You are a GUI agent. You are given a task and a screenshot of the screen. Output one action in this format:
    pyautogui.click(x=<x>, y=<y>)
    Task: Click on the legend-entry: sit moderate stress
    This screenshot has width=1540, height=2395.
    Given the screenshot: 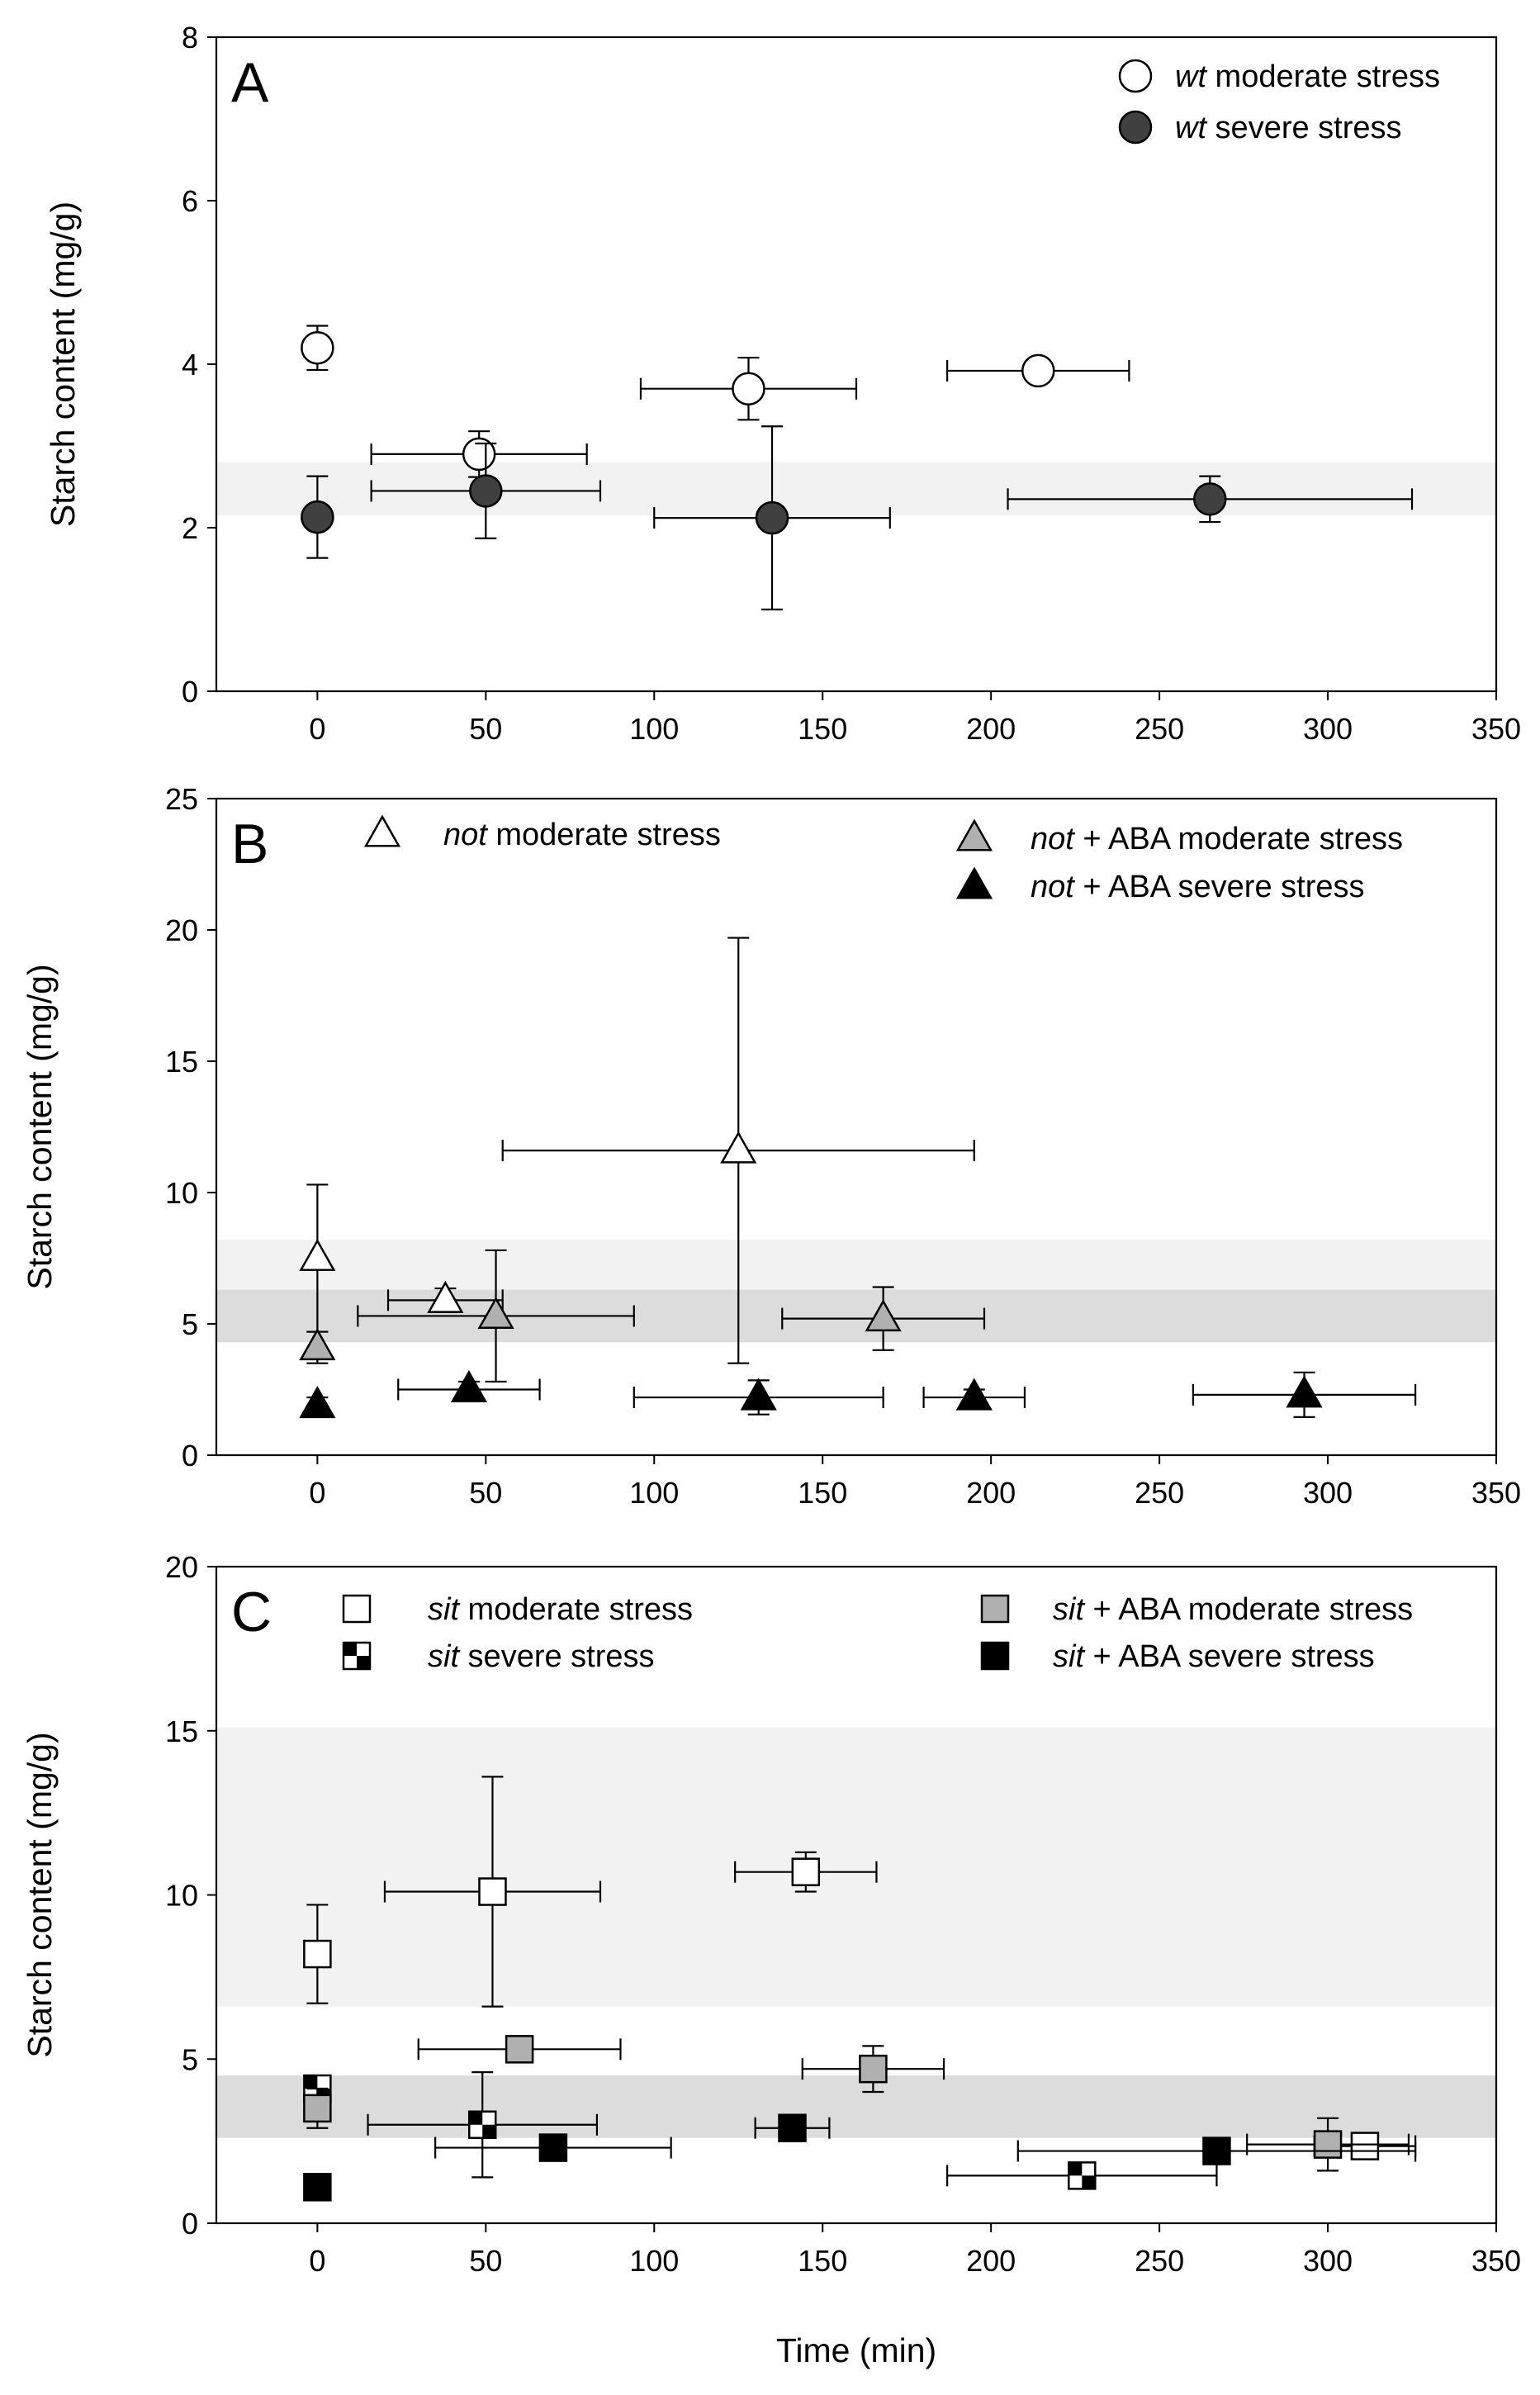 What is the action you would take?
    pyautogui.click(x=518, y=1610)
    